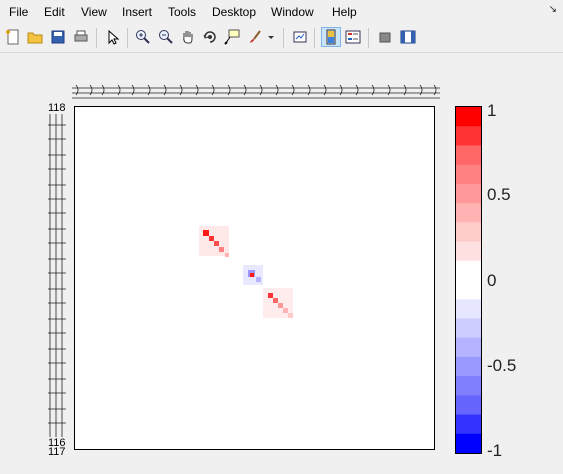 The height and width of the screenshot is (474, 563). I want to click on new-figure-icon, so click(13, 37).